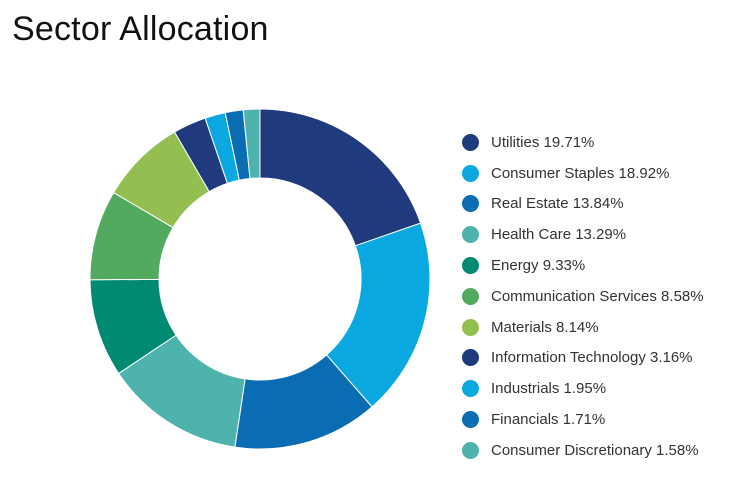 The image size is (755, 500). Describe the element at coordinates (557, 204) in the screenshot. I see `legend-label: Real Estate 13.84%` at that location.